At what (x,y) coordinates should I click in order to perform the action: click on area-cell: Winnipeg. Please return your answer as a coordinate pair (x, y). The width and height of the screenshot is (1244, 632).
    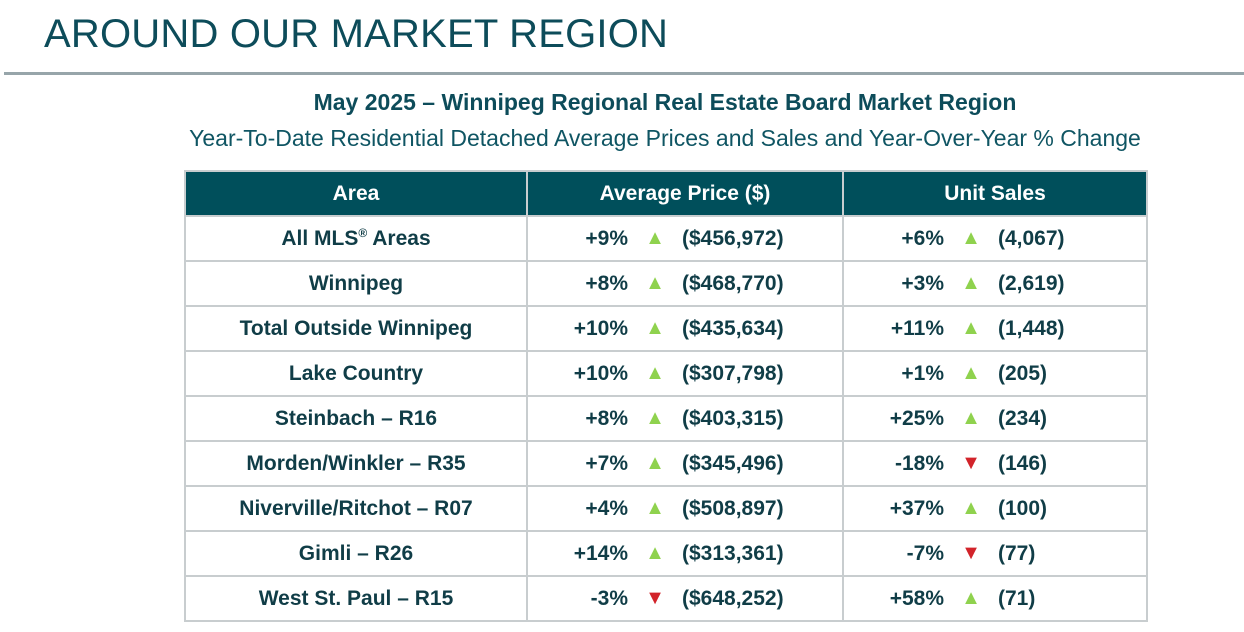
    Looking at the image, I should click on (356, 283).